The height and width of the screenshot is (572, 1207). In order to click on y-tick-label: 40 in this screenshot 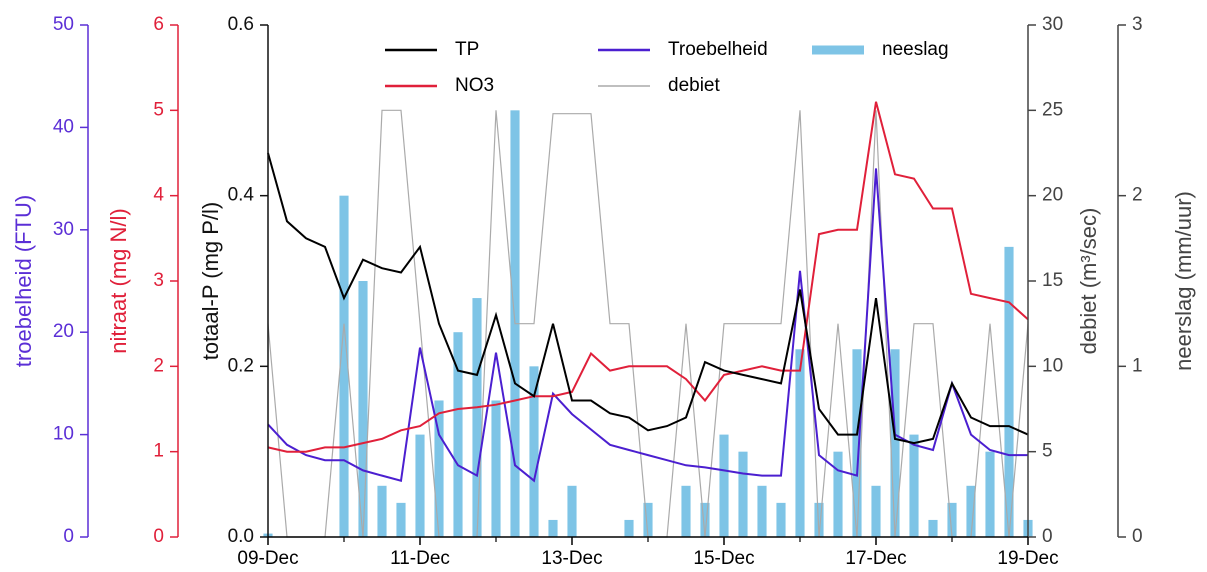, I will do `click(63, 126)`.